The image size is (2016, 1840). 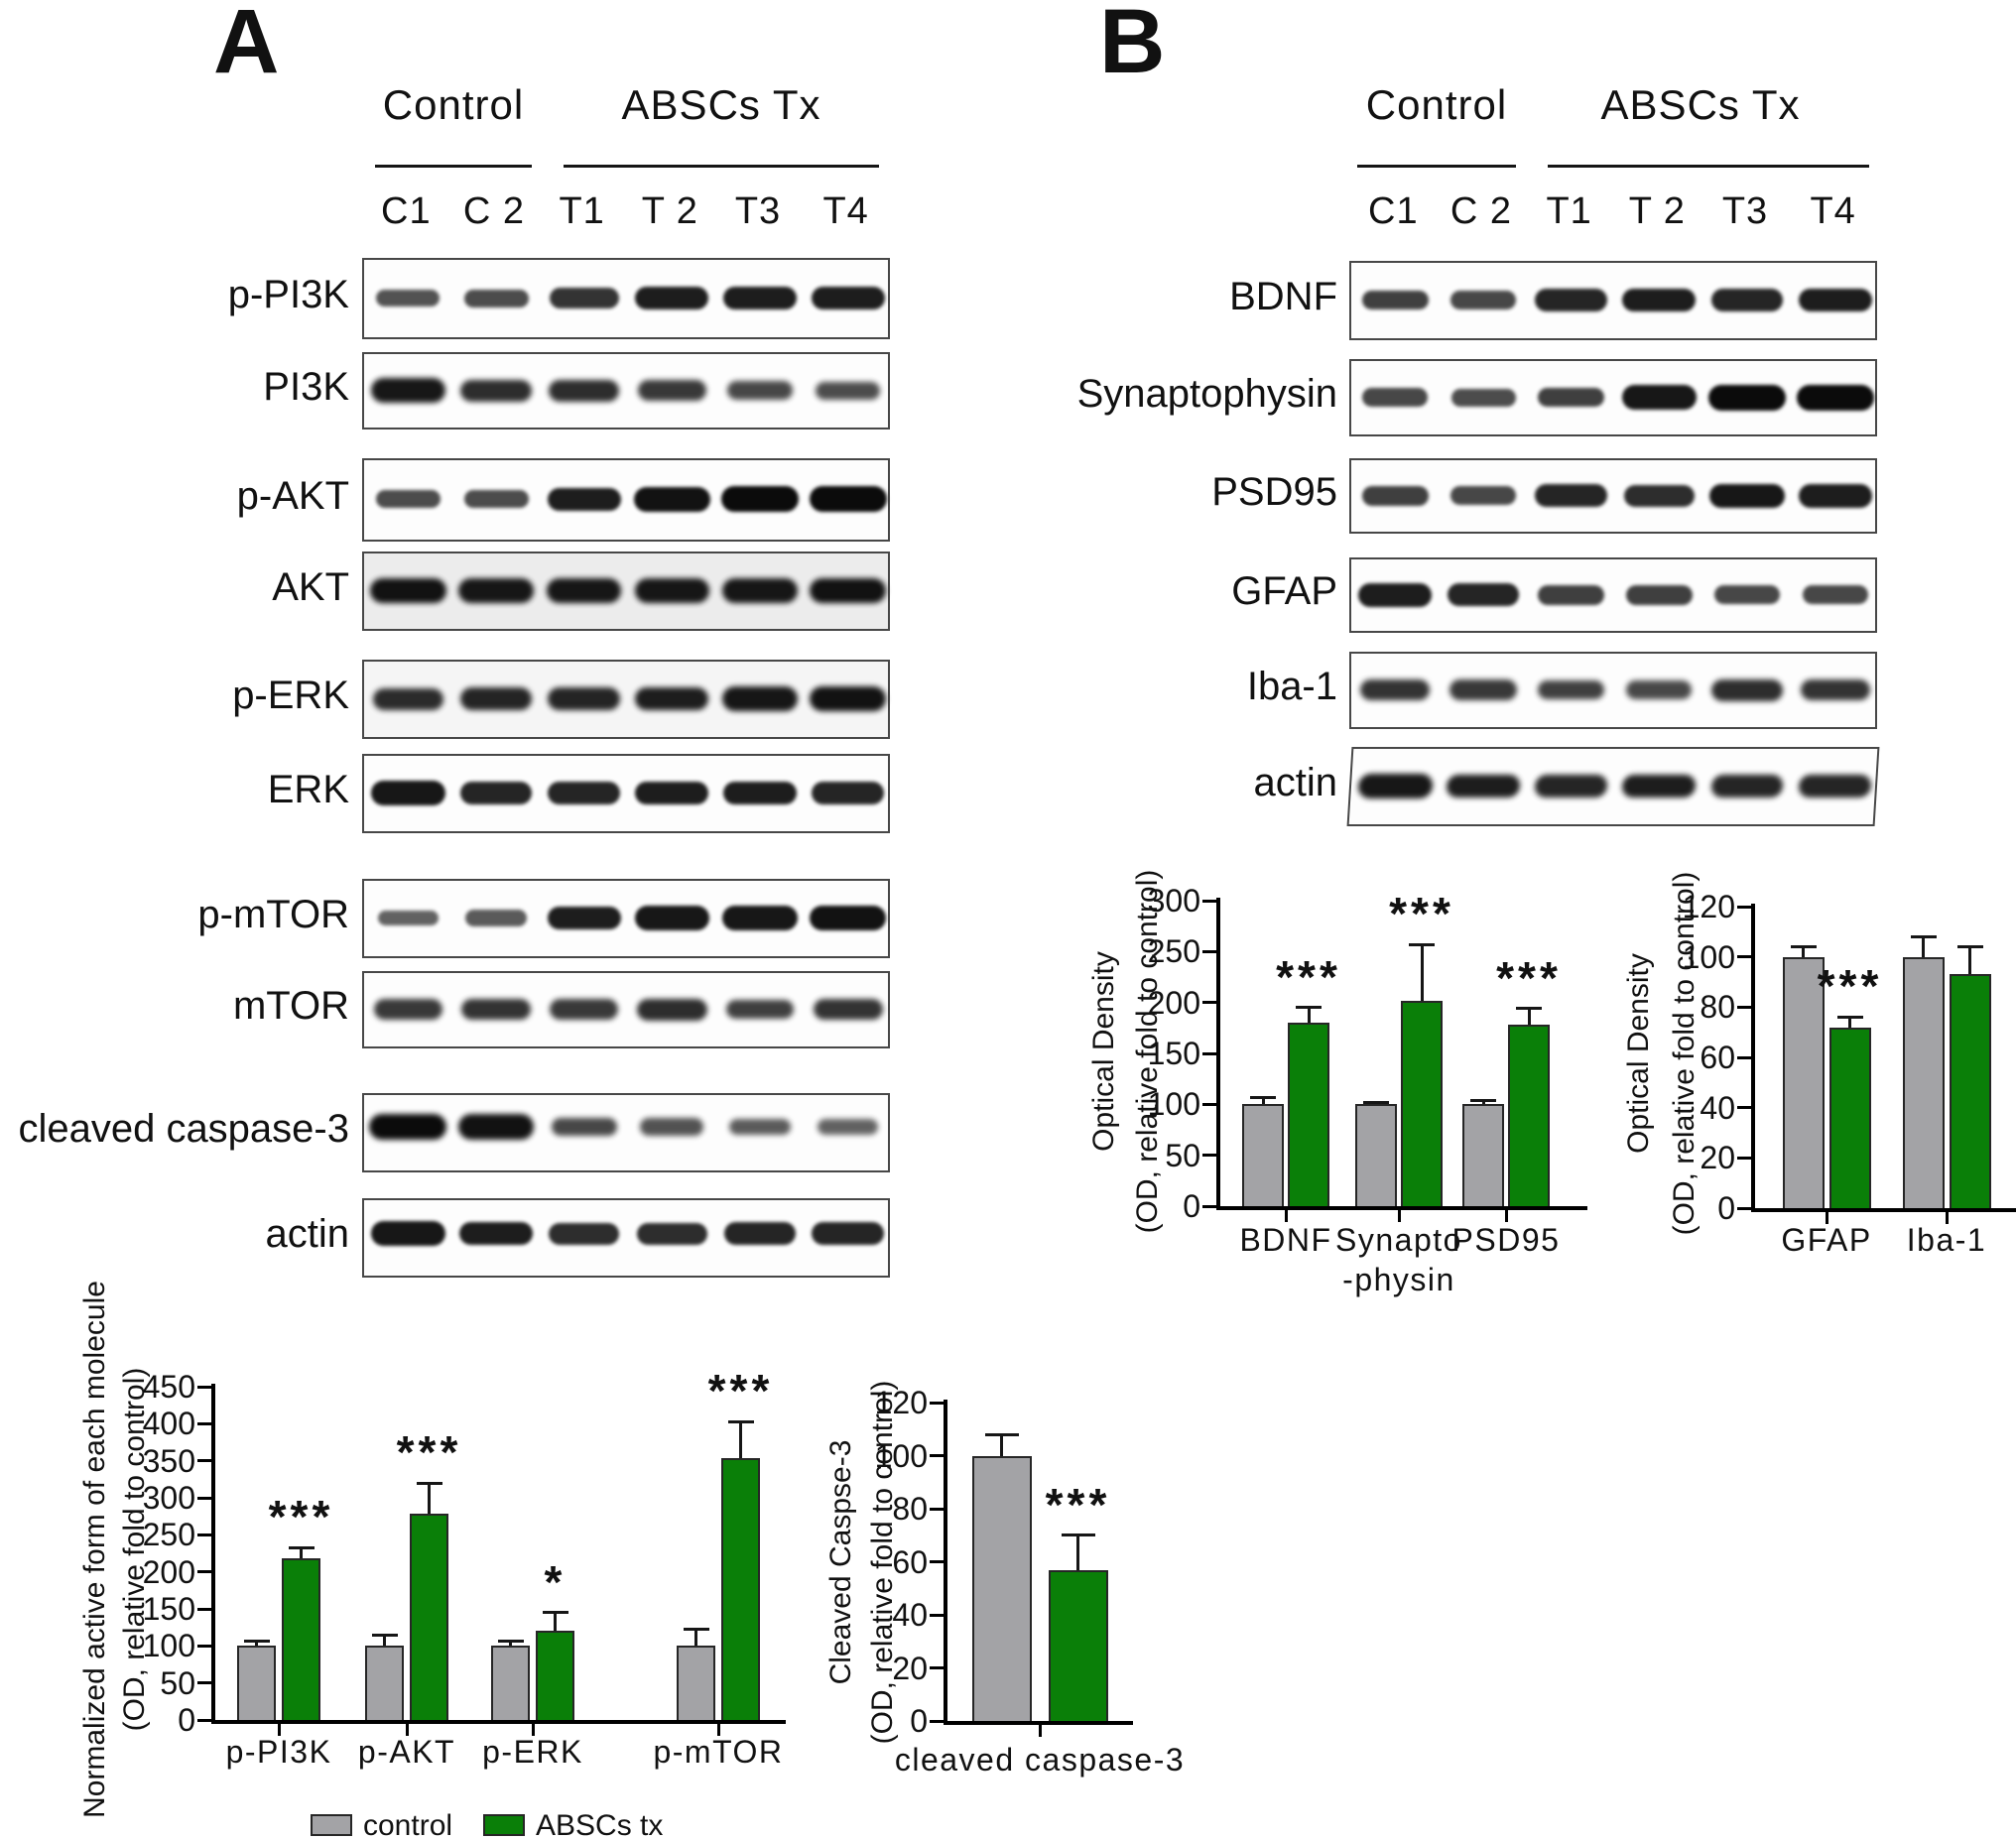 What do you see at coordinates (1717, 1158) in the screenshot?
I see `y-tick-label: 20` at bounding box center [1717, 1158].